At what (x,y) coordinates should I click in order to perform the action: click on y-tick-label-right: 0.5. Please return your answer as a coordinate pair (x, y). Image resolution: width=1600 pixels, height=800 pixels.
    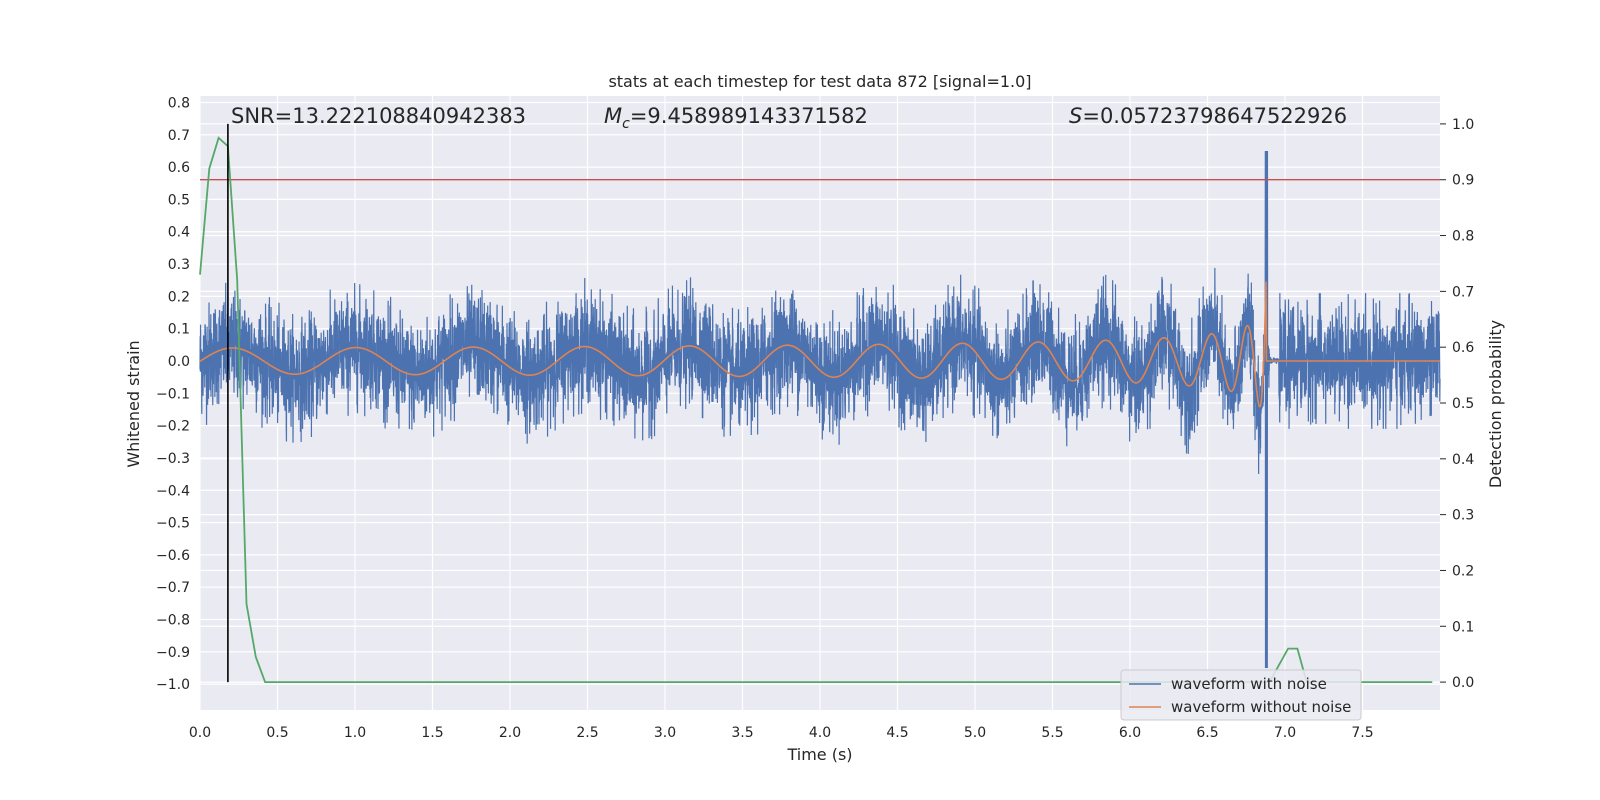
    Looking at the image, I should click on (1463, 404).